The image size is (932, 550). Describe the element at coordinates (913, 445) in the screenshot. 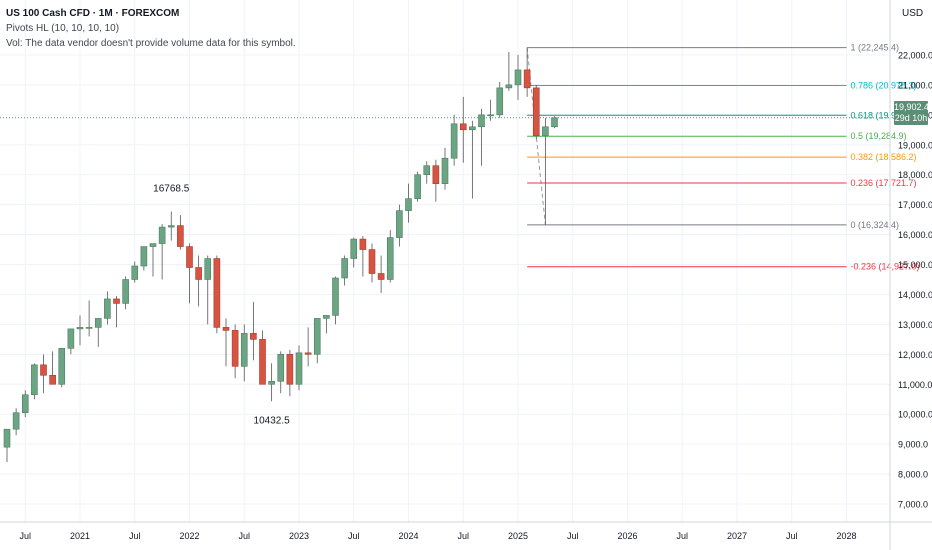

I see `price-tick-label: 9,000.0` at that location.